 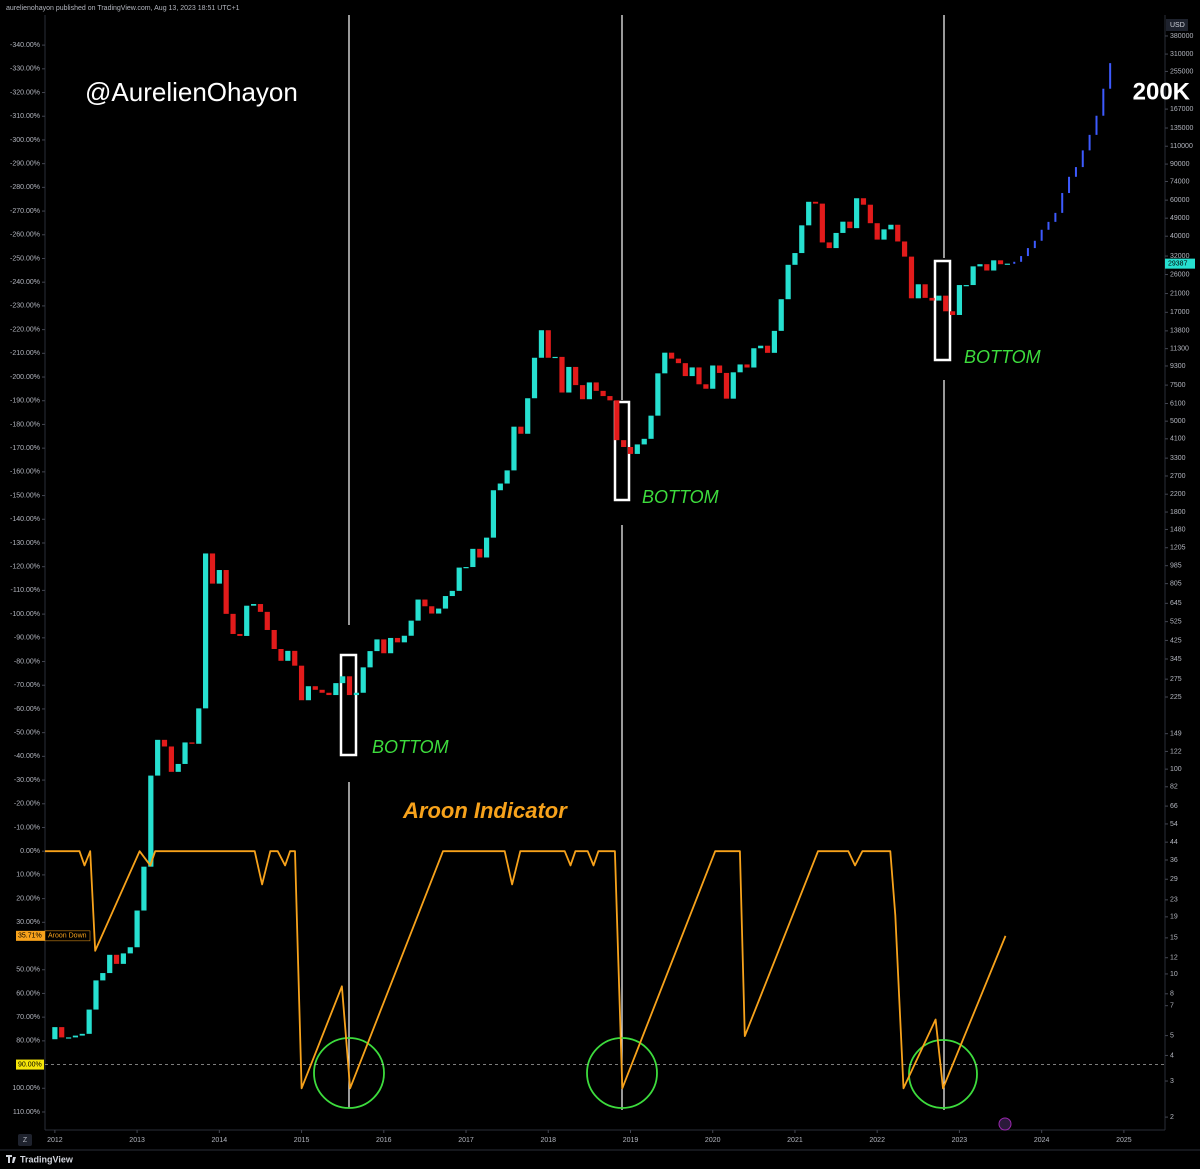 What do you see at coordinates (631, 1140) in the screenshot?
I see `x-tick-label: 2019` at bounding box center [631, 1140].